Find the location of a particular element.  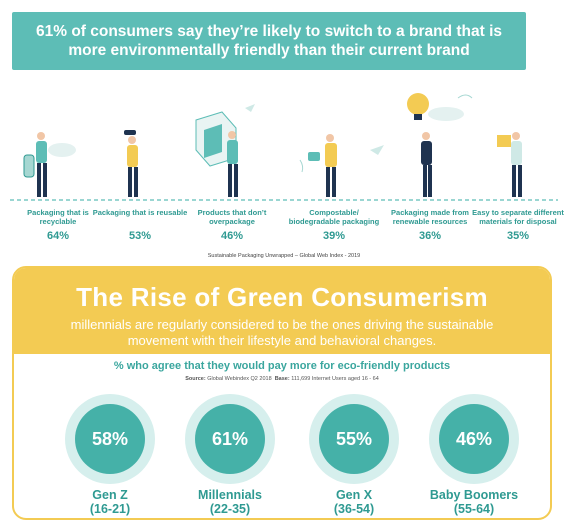

percent-value: 61% is located at coordinates (230, 439).